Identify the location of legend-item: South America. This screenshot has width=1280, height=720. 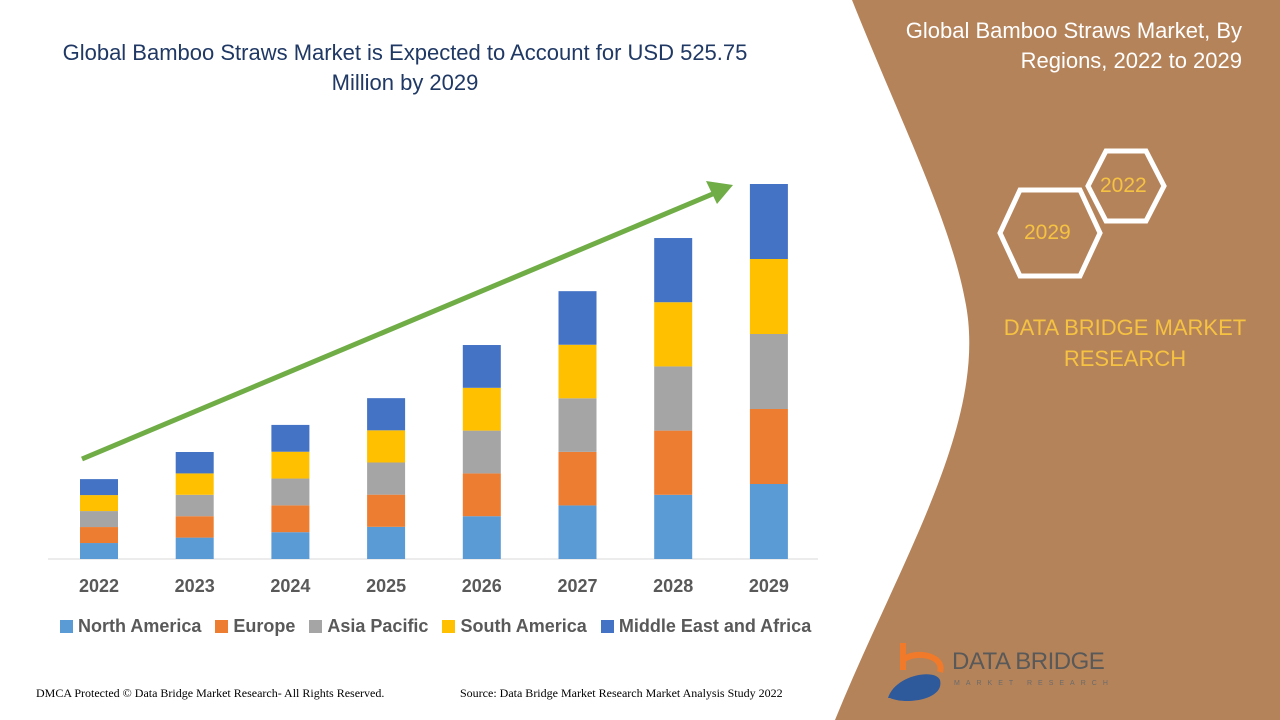
(514, 626).